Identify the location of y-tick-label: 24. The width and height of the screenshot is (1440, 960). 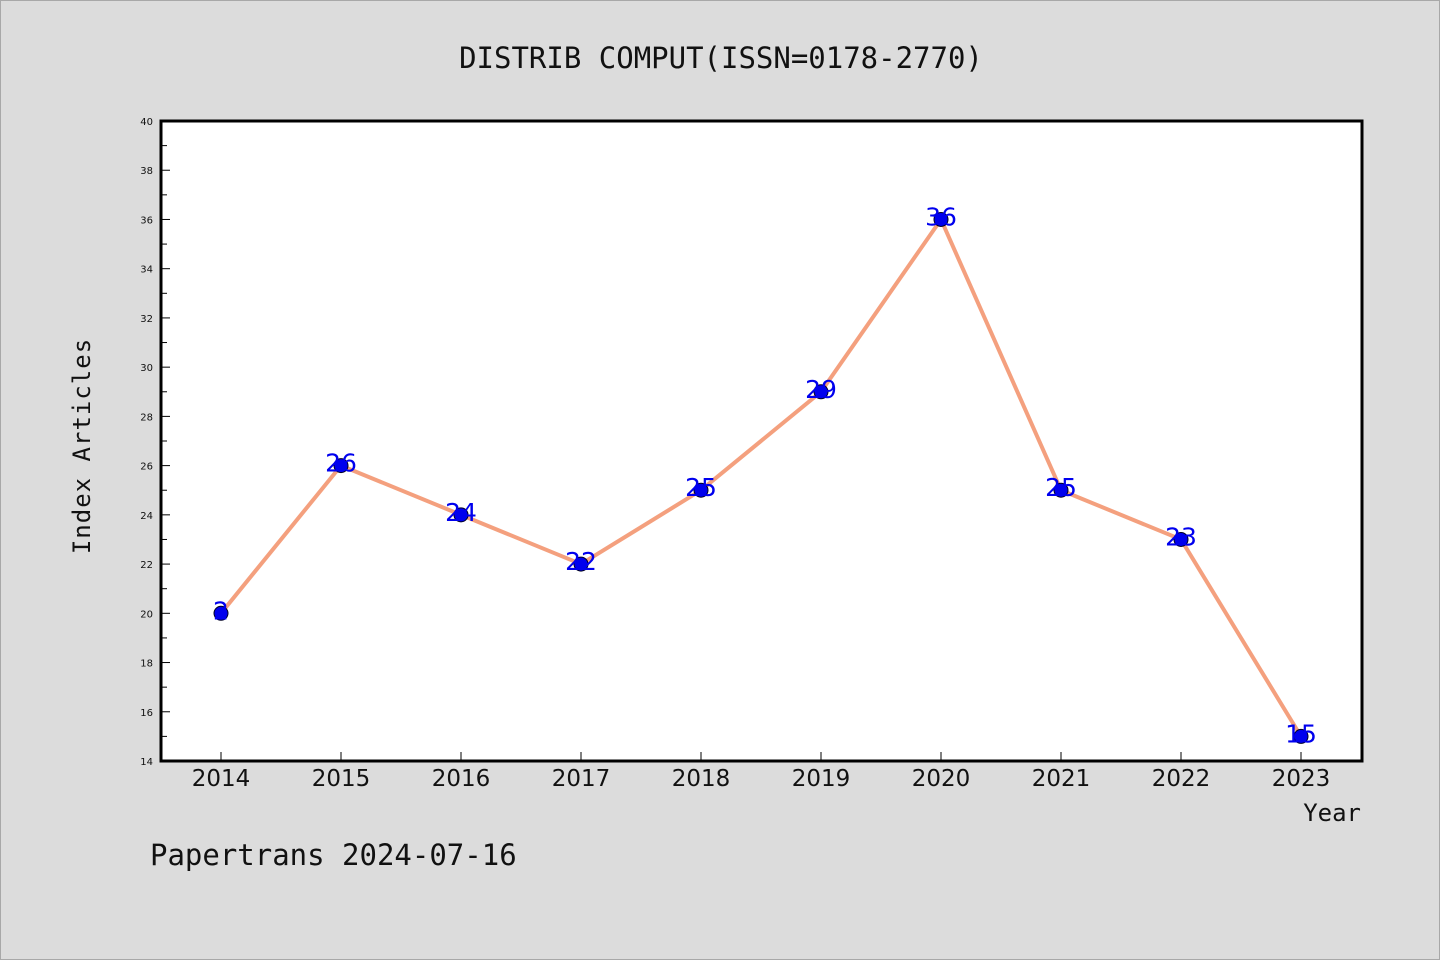
(146, 516).